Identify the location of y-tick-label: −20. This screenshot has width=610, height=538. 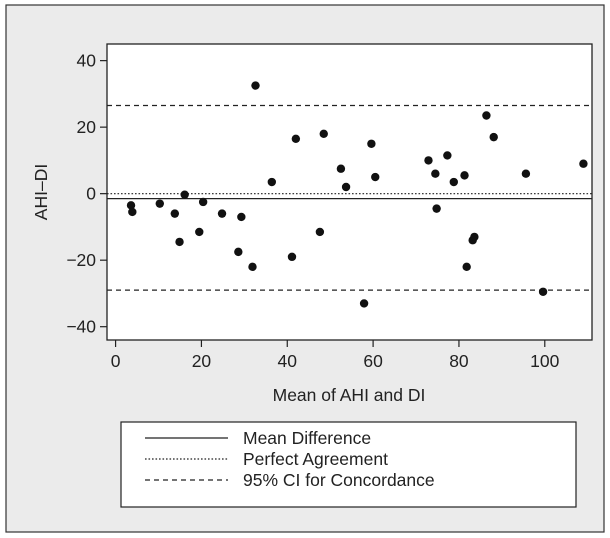
(81, 260).